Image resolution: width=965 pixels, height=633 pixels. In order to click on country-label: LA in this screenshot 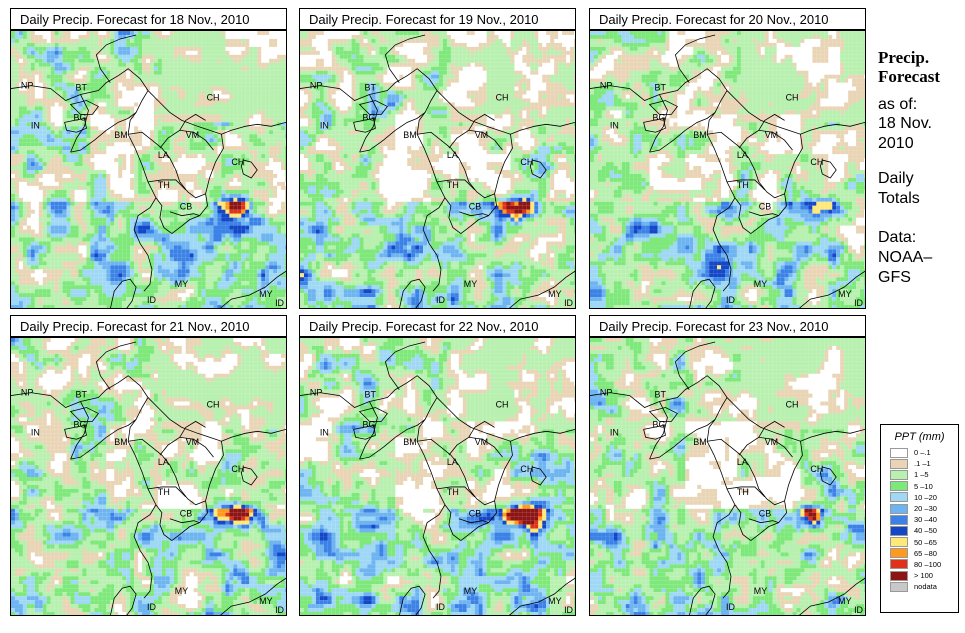, I will do `click(163, 155)`.